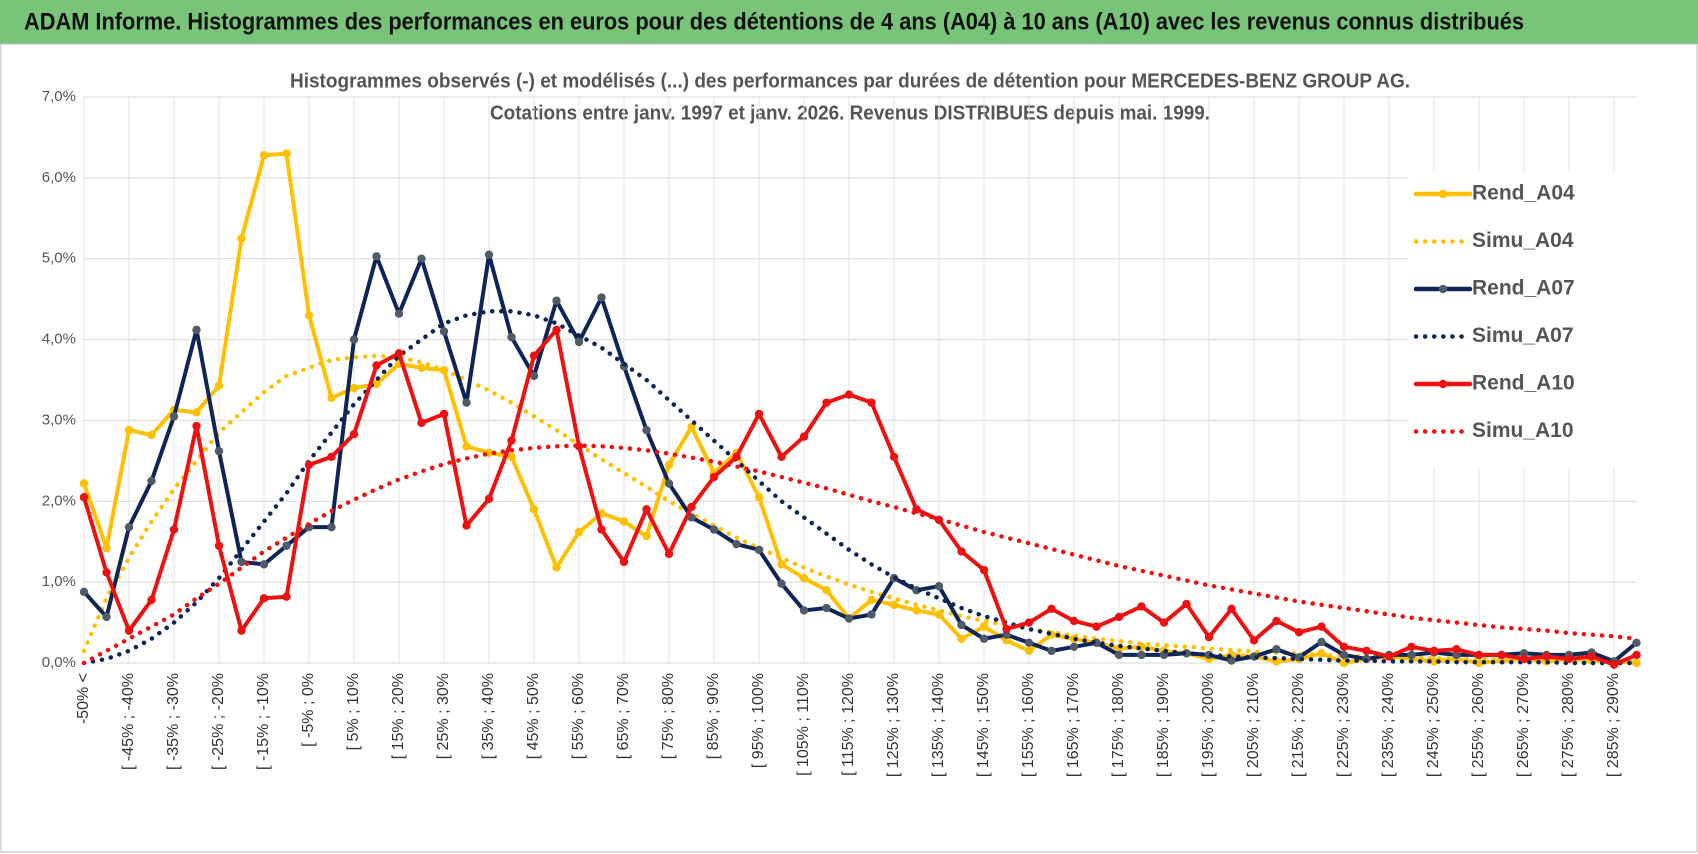  I want to click on x-tick-label: [ 225% ; 230%, so click(1343, 725).